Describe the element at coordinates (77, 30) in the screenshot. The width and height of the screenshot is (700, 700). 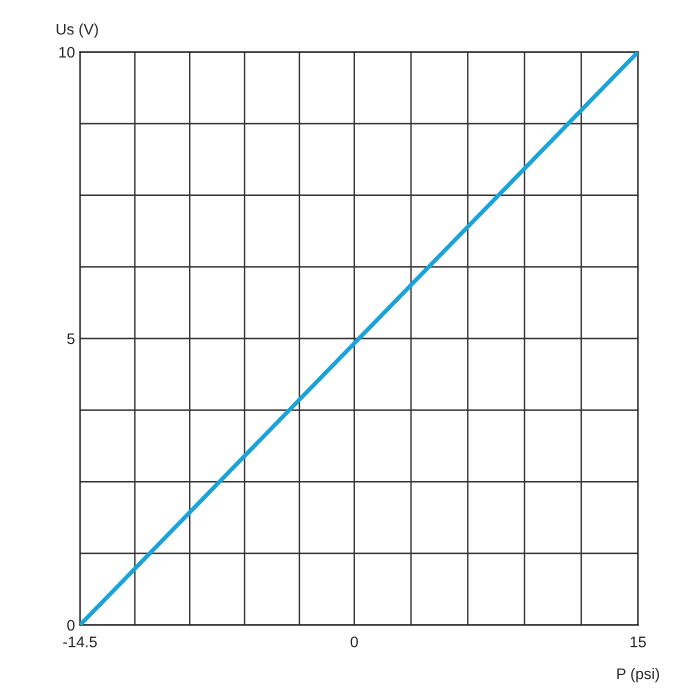
I see `y-axis-title: Us (V)` at that location.